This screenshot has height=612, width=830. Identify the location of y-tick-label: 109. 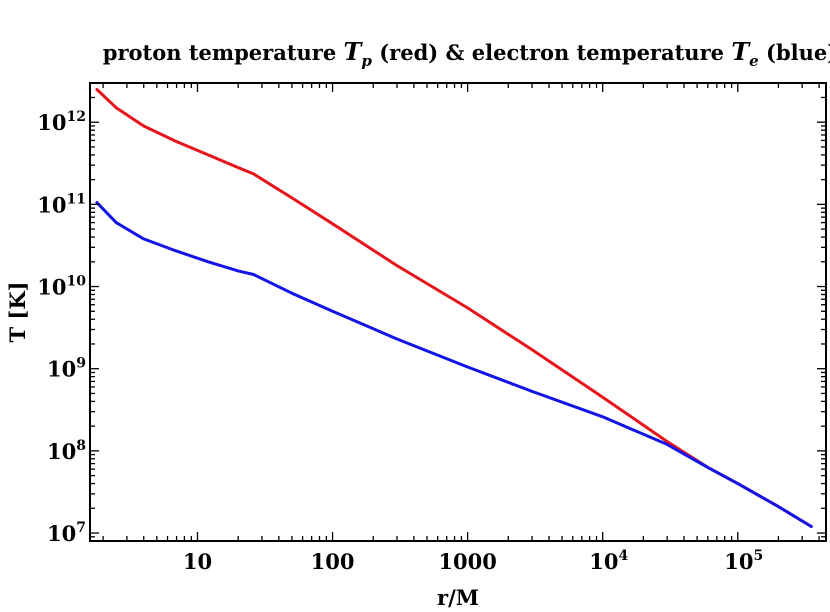
(66, 369).